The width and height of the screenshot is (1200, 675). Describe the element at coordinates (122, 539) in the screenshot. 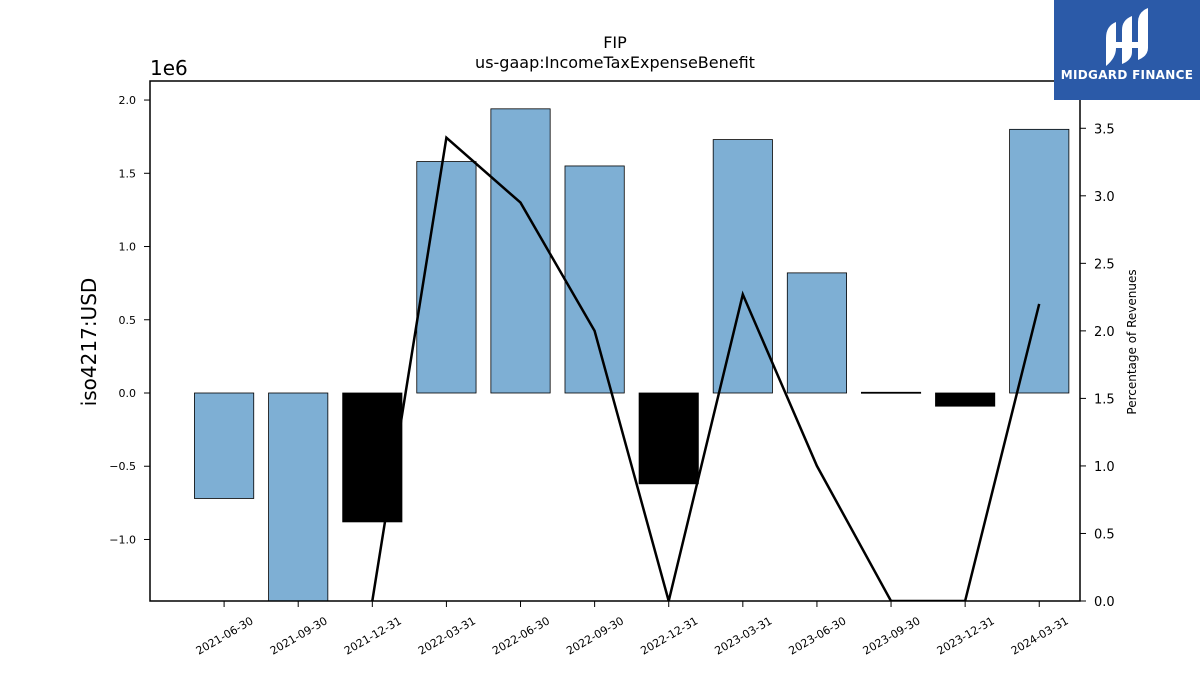

I see `y-tick-label: −1.0` at that location.